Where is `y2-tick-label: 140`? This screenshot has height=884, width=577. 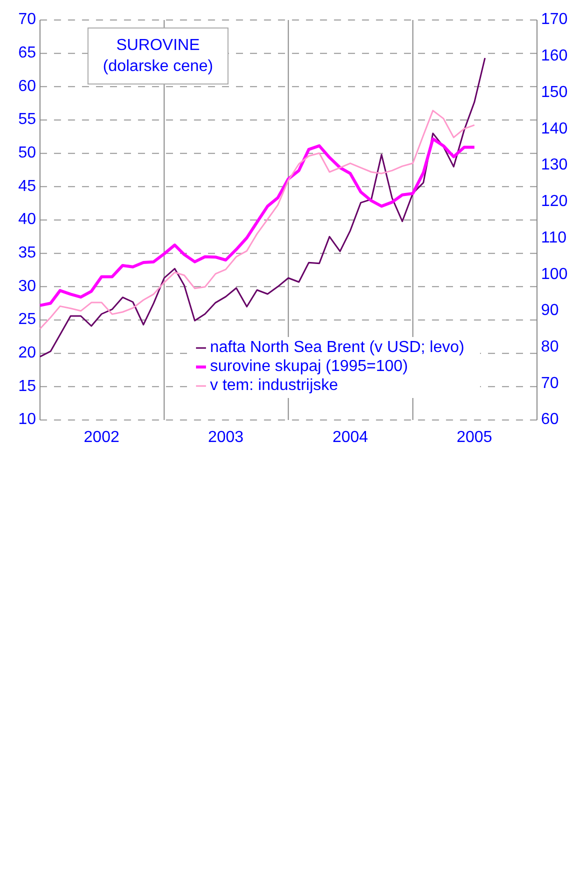 y2-tick-label: 140 is located at coordinates (554, 129).